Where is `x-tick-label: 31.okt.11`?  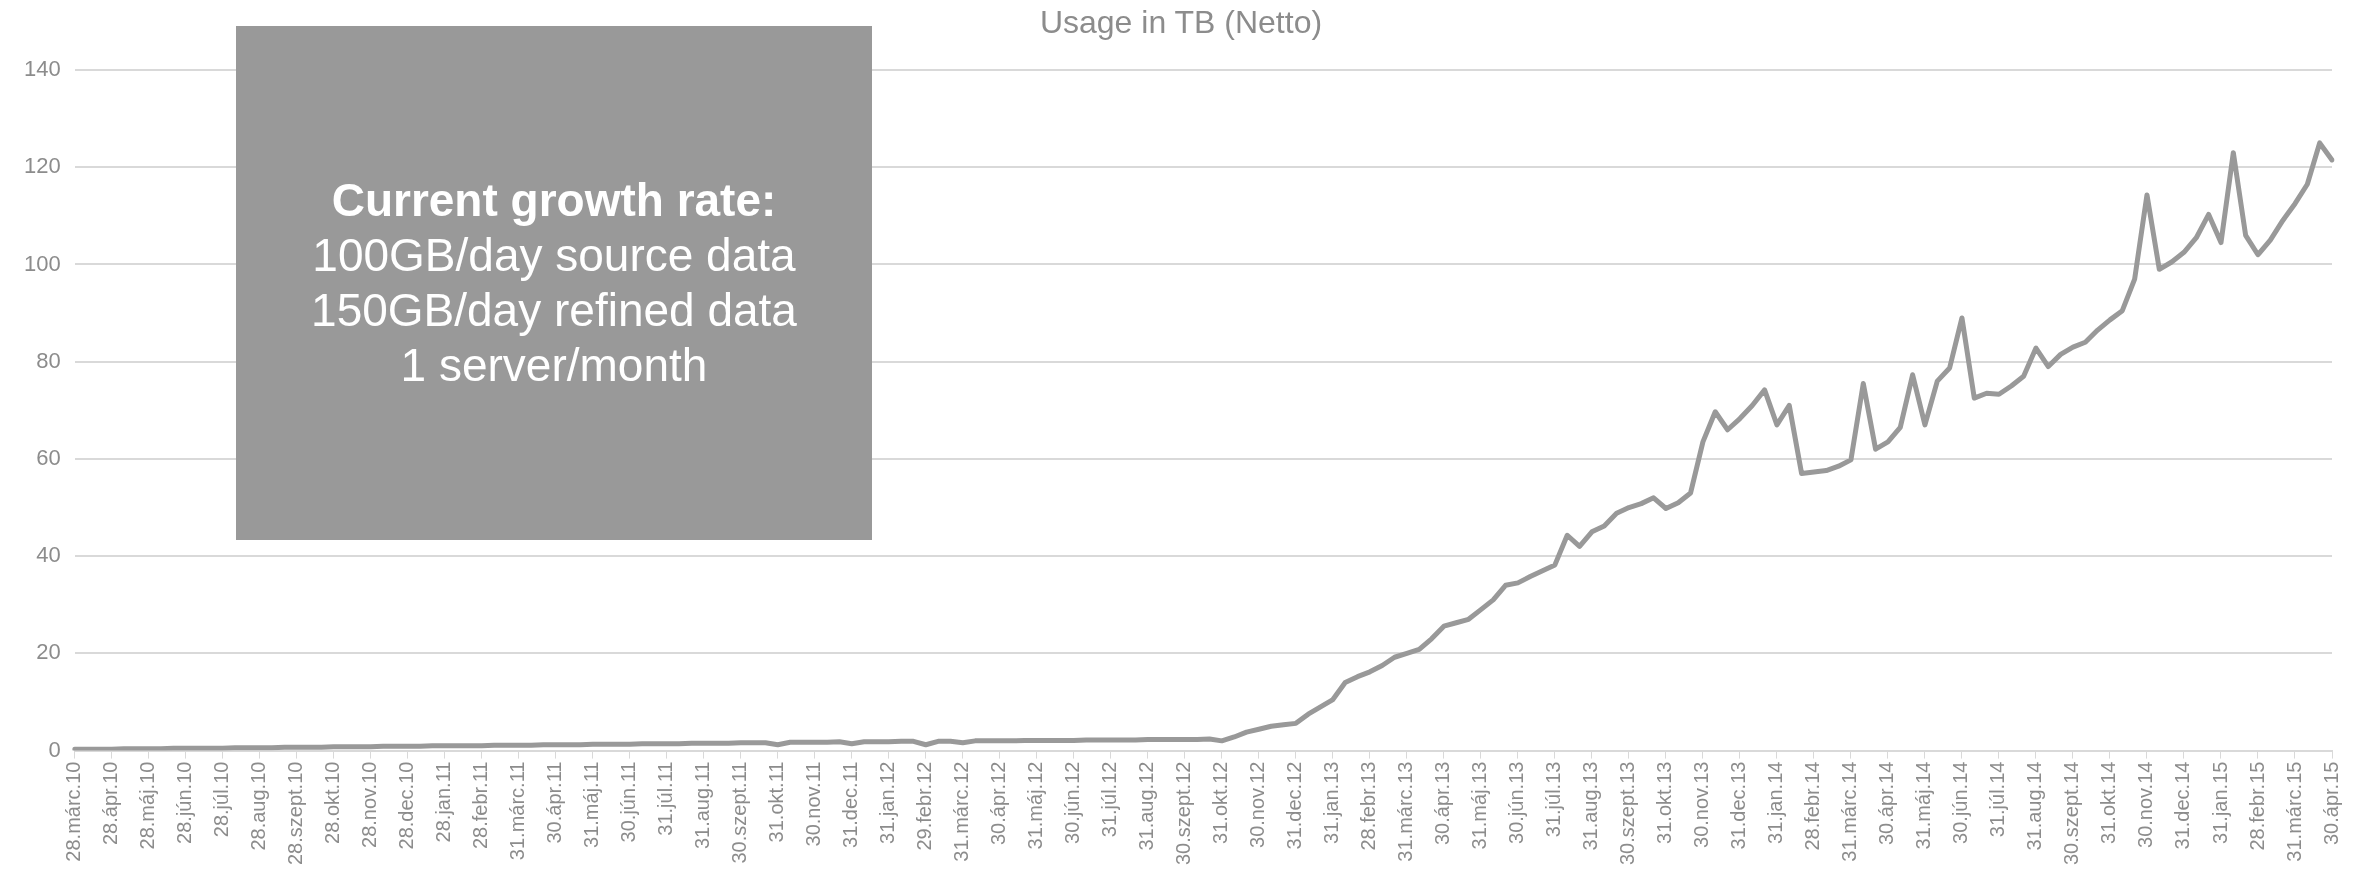
x-tick-label: 31.okt.11 is located at coordinates (776, 802).